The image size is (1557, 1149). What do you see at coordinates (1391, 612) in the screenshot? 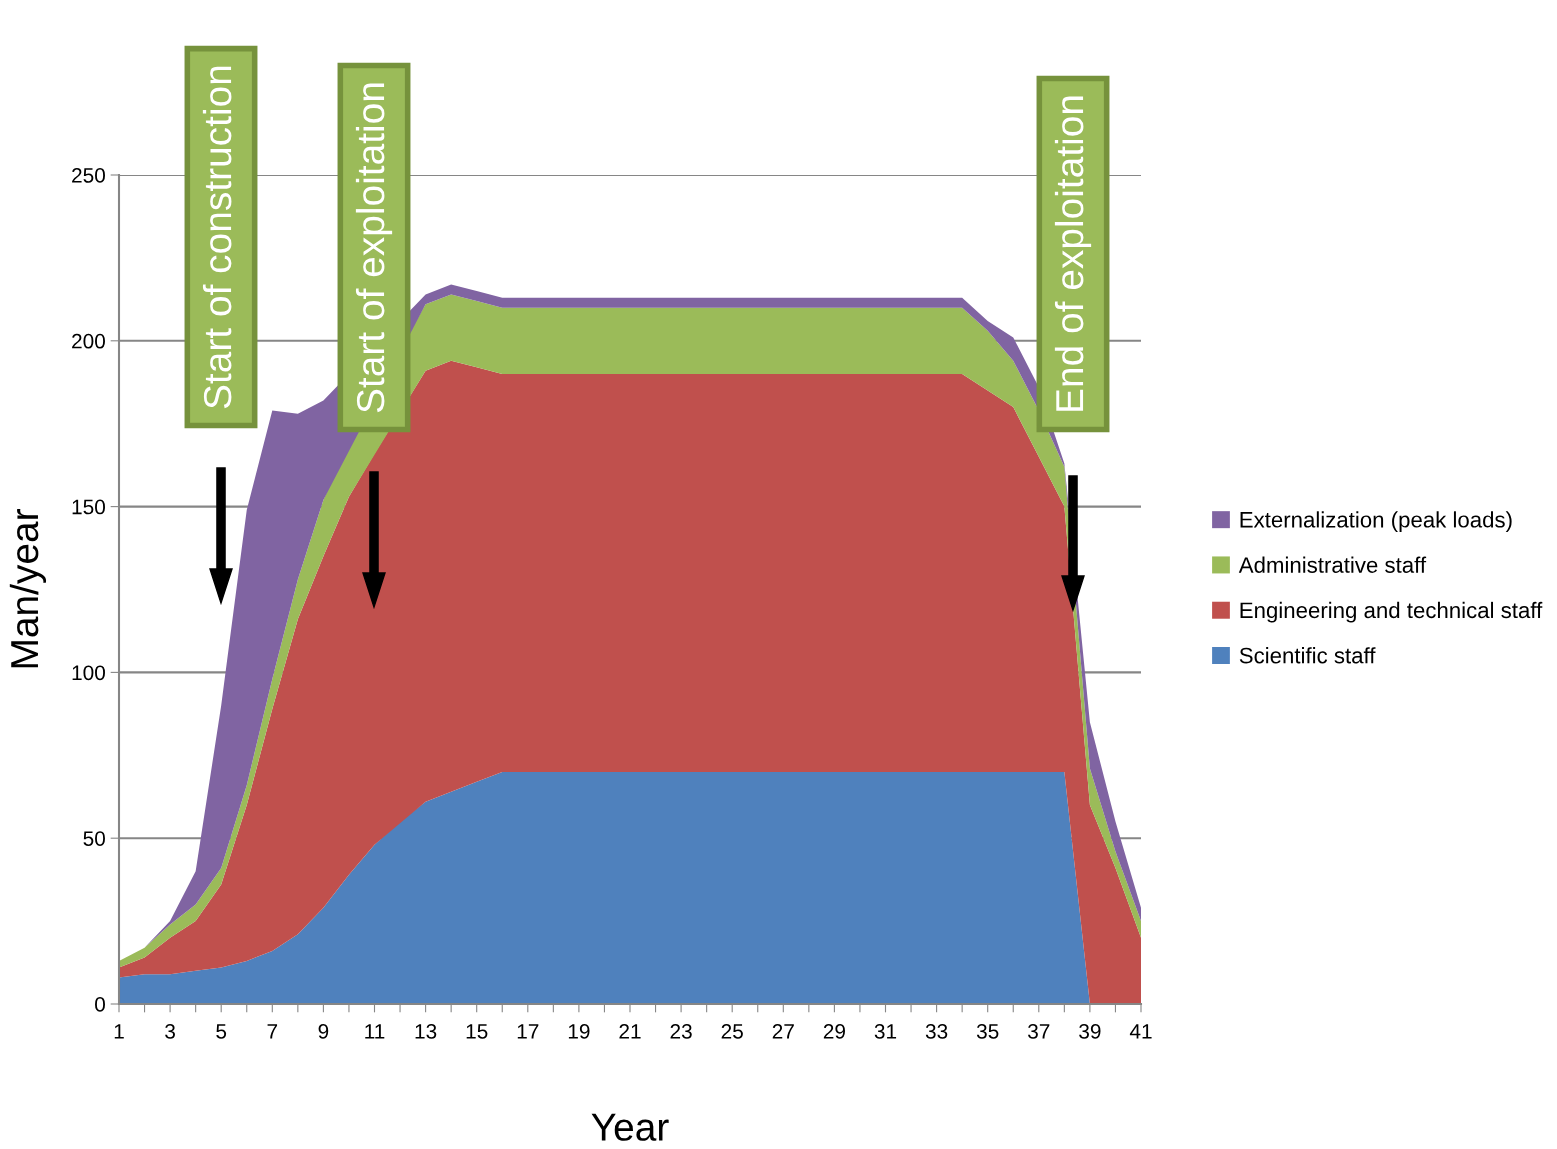
I see `legend-label: Engineering and technical staff` at bounding box center [1391, 612].